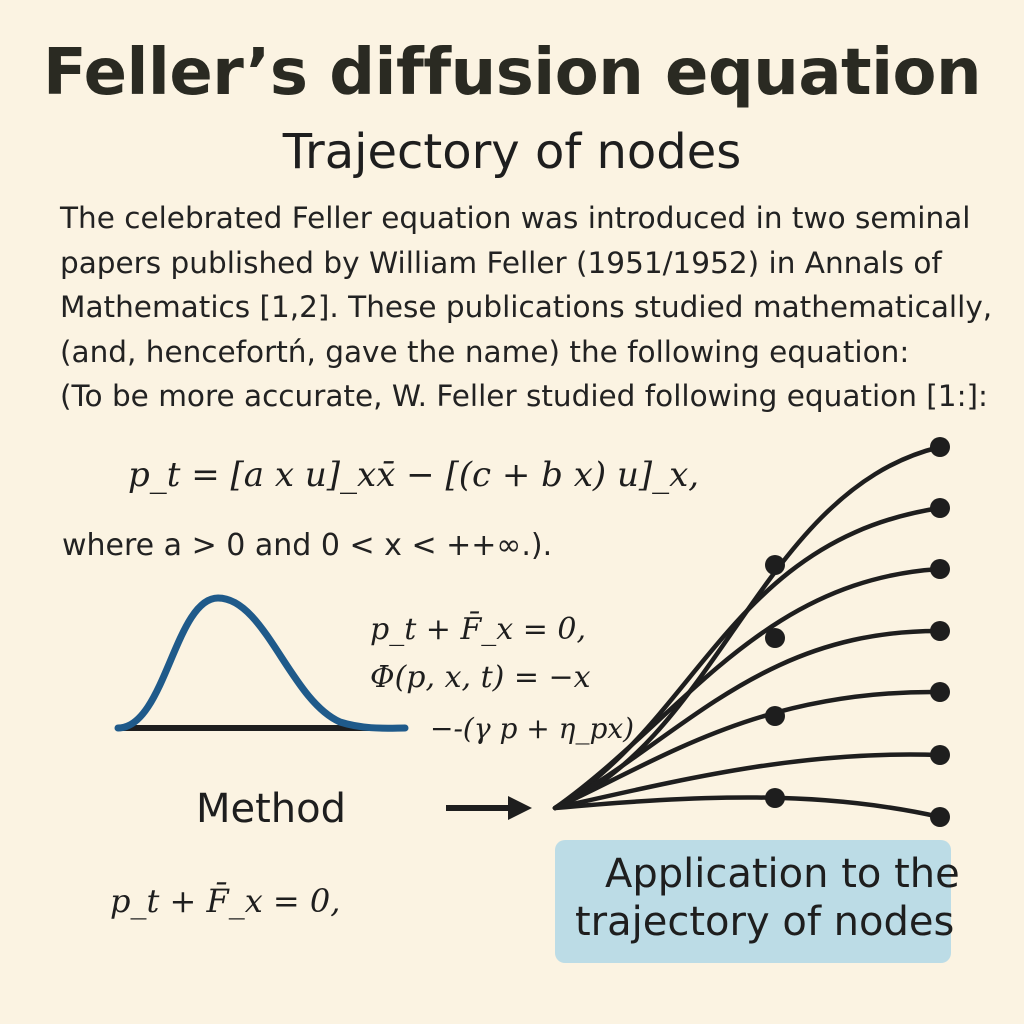 The height and width of the screenshot is (1024, 1024). Describe the element at coordinates (512, 152) in the screenshot. I see `page-subtitle: Trajectory of nodes` at that location.